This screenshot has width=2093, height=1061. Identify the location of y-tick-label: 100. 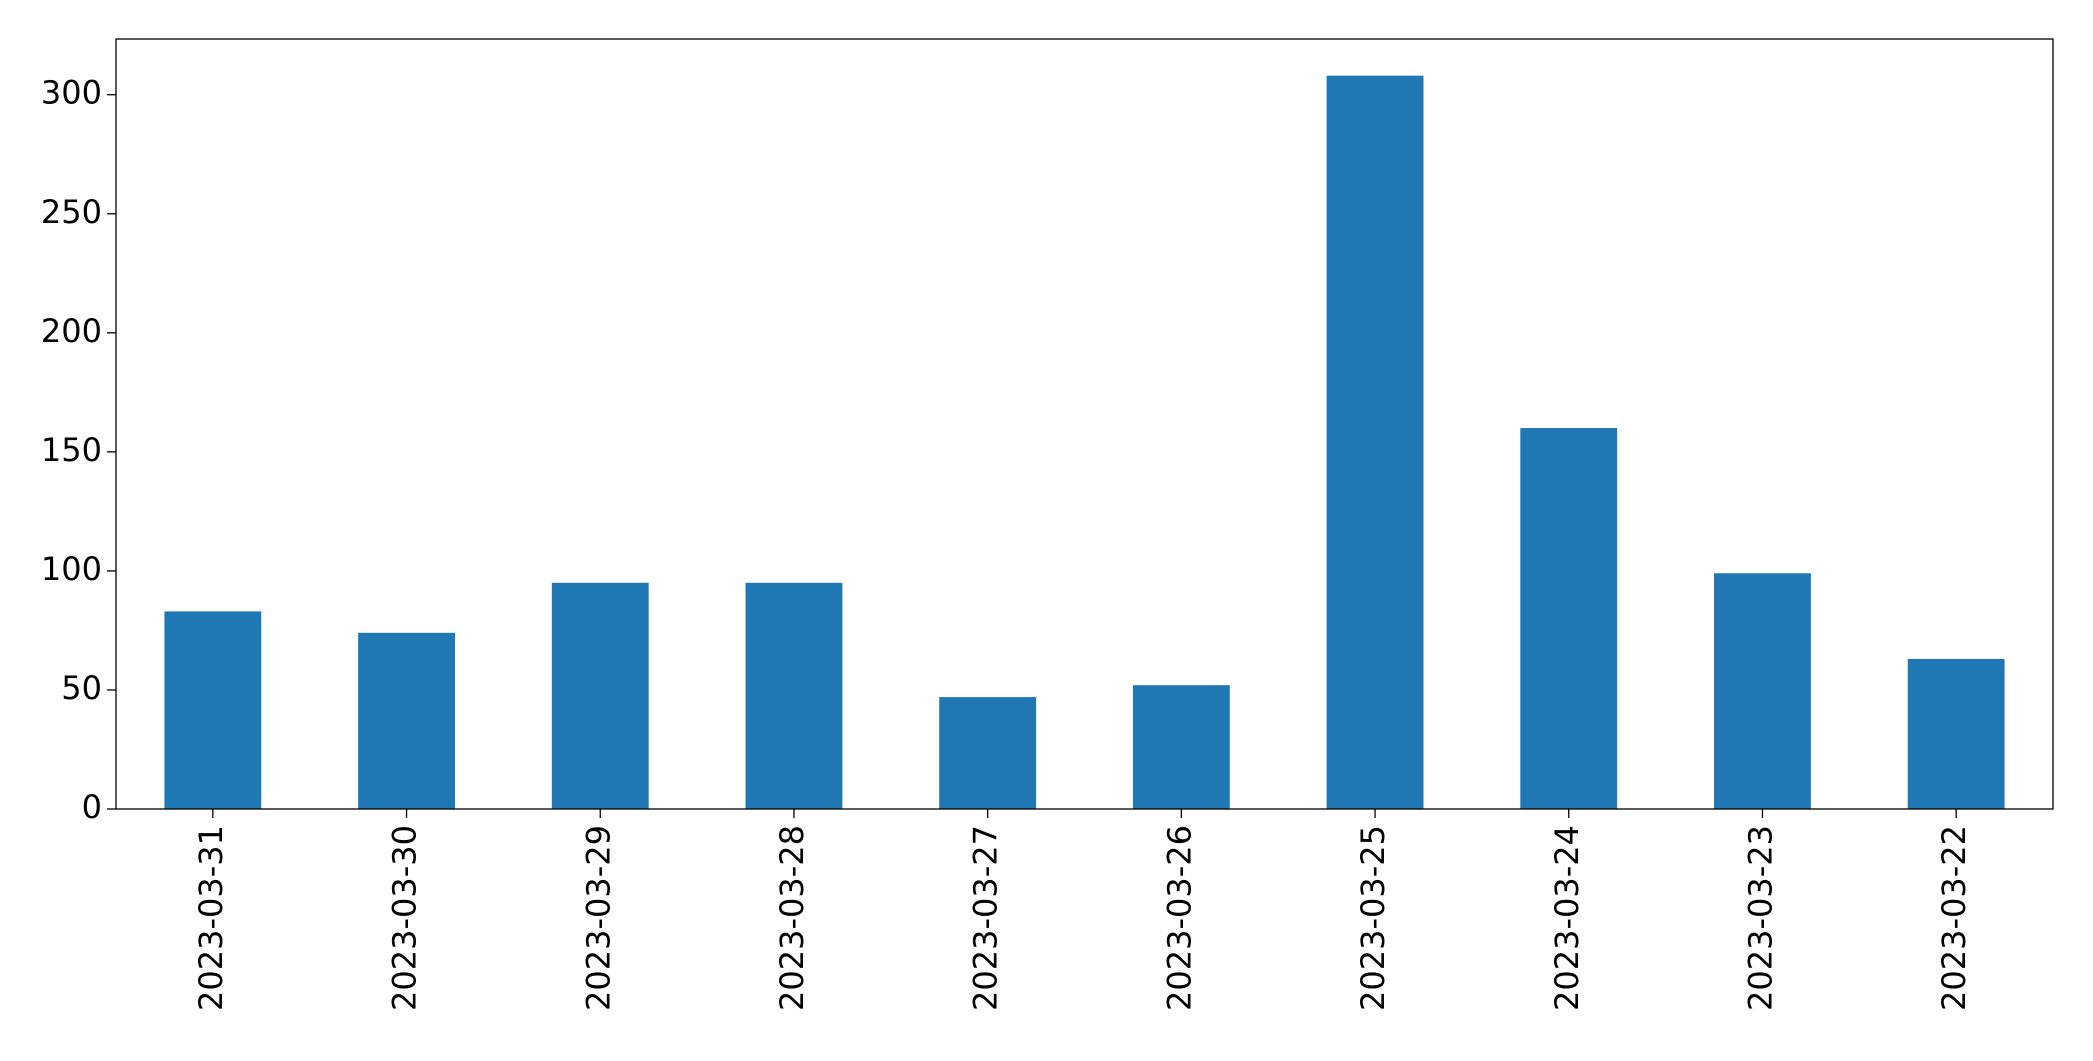
(71, 569).